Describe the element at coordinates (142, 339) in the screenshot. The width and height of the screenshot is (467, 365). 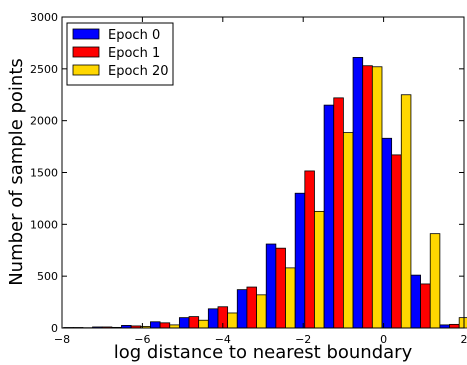
I see `x-tick-label: −6` at that location.